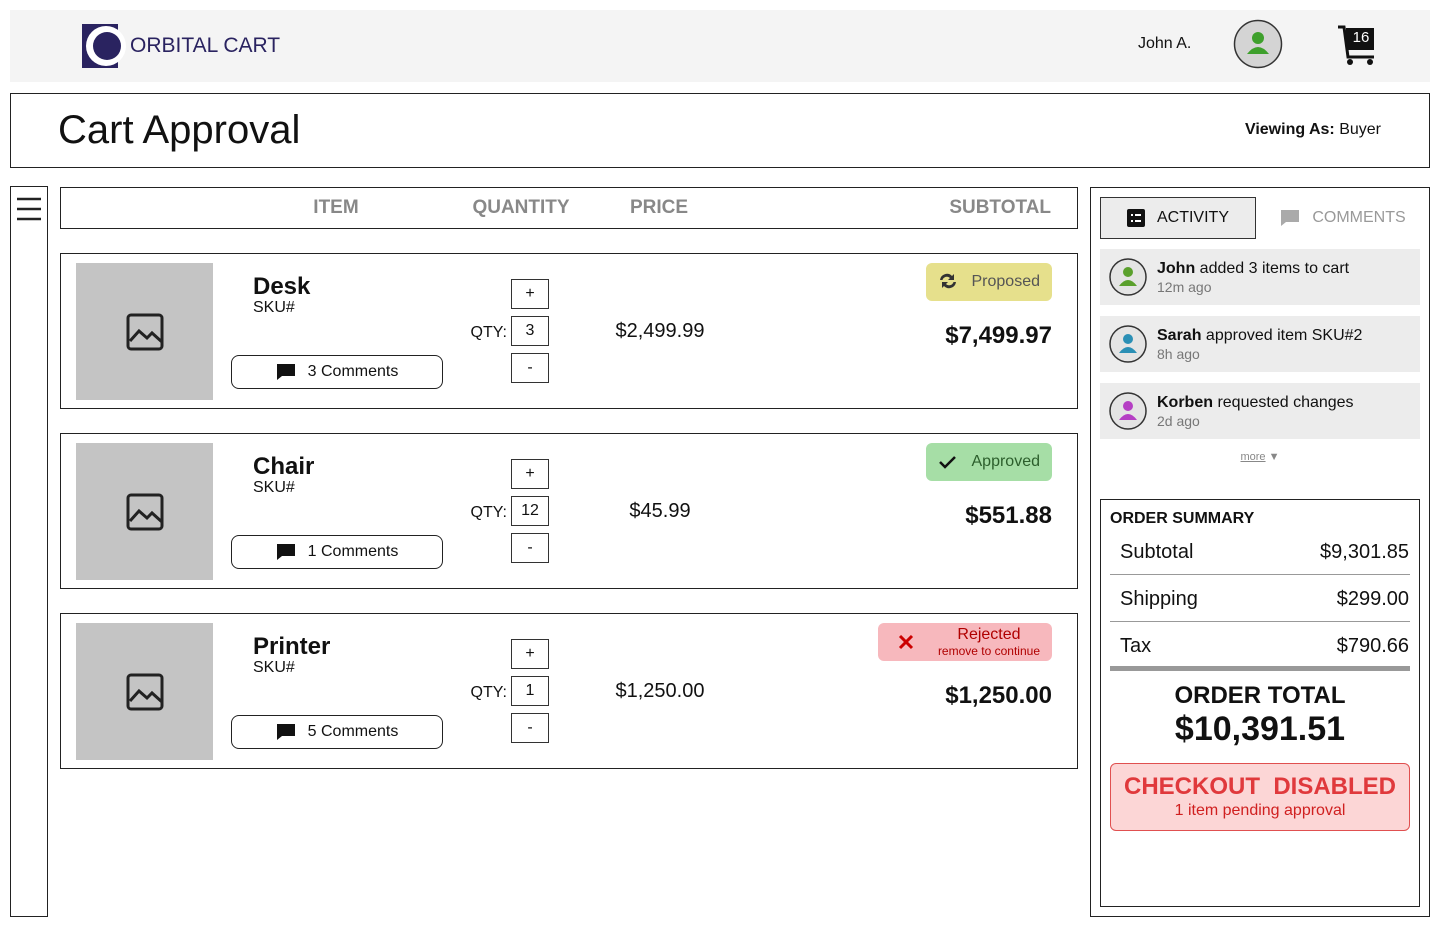  Describe the element at coordinates (292, 646) in the screenshot. I see `item-name: Printer` at that location.